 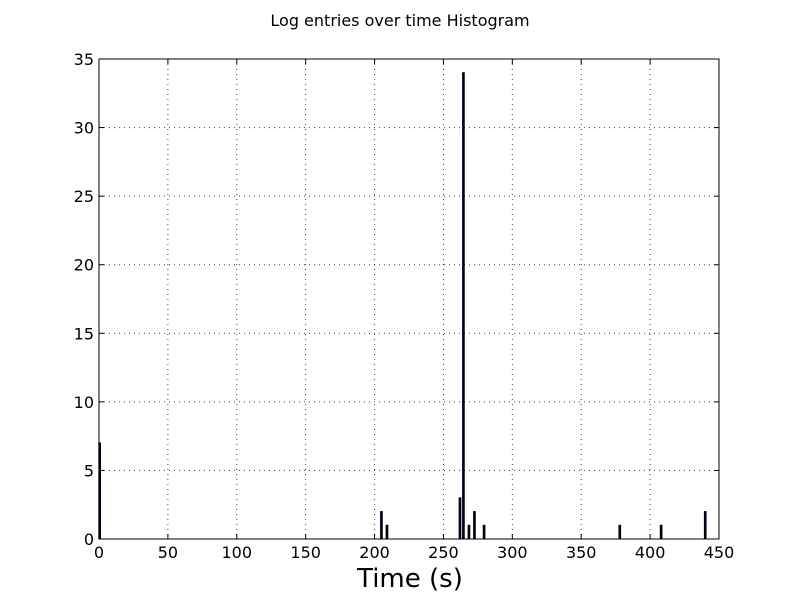 I want to click on x-tick-label: 450, so click(x=719, y=552).